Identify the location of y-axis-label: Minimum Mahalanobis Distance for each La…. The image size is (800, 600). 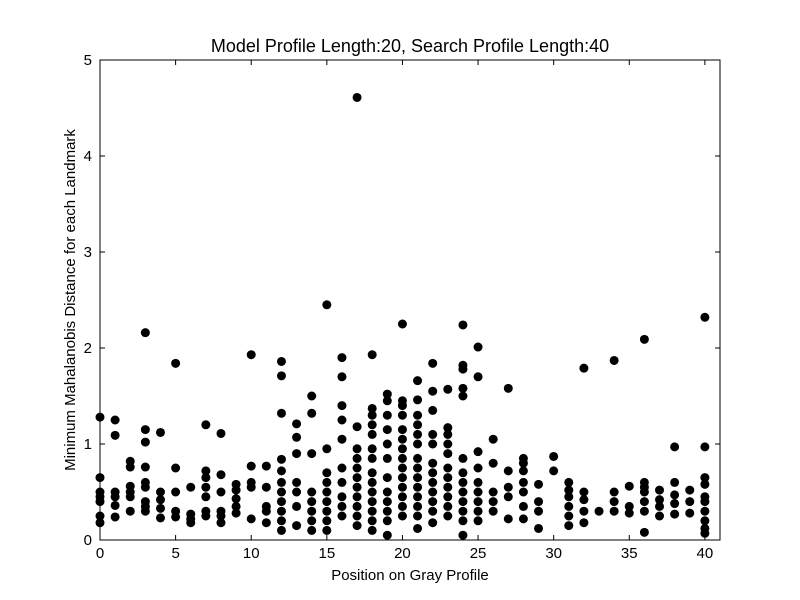
(70, 300).